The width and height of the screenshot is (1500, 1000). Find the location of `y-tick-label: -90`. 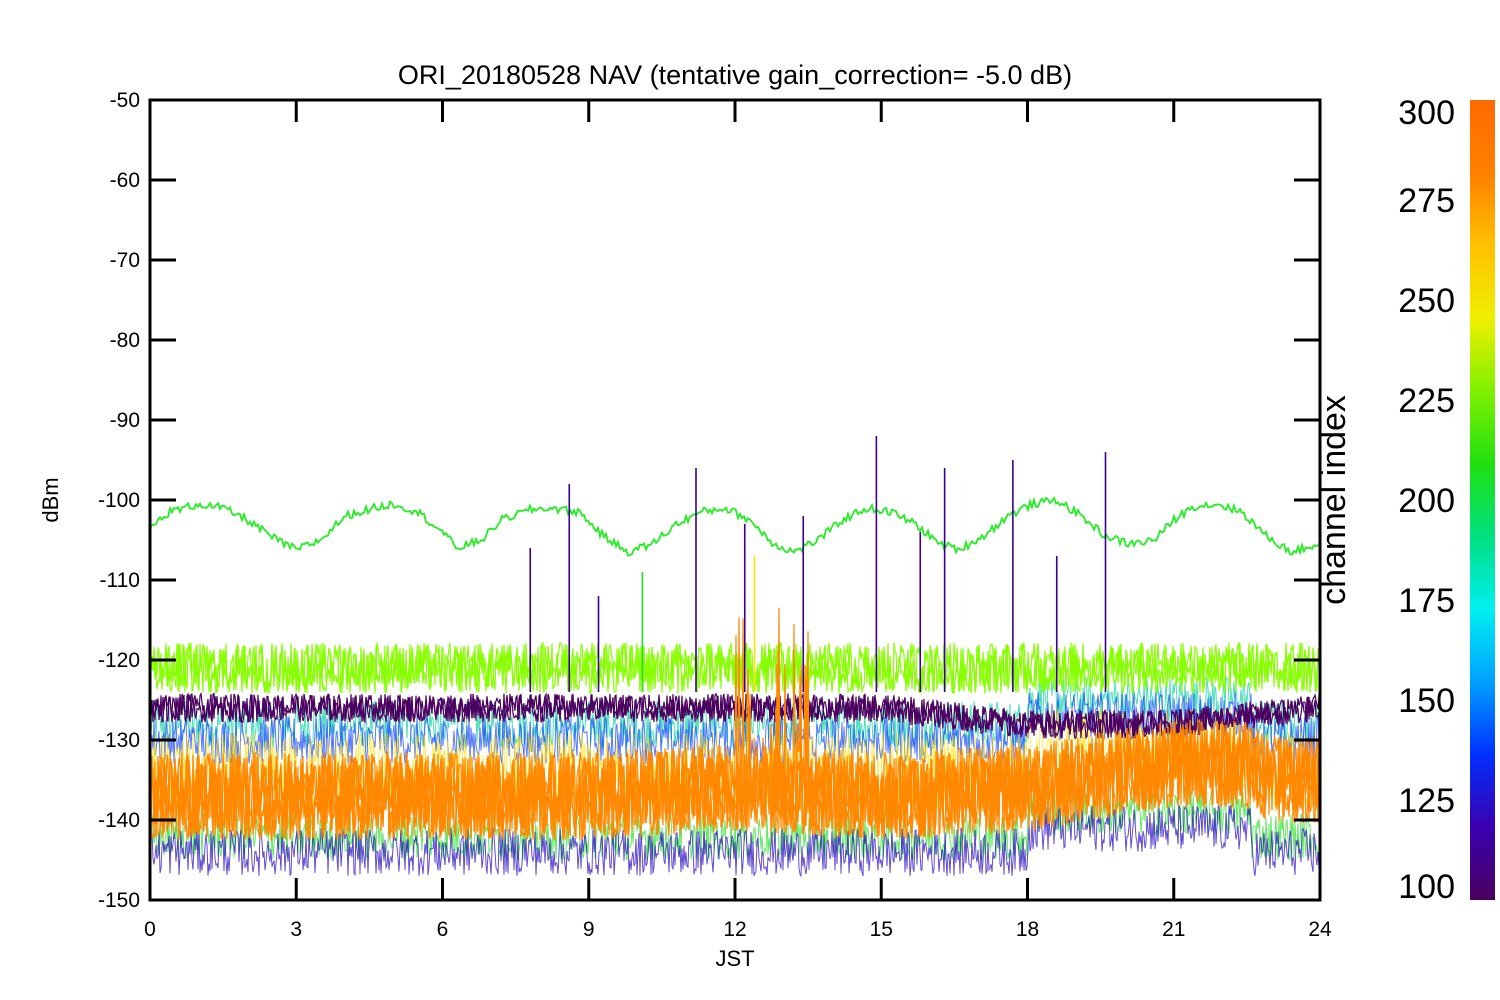

y-tick-label: -90 is located at coordinates (125, 420).